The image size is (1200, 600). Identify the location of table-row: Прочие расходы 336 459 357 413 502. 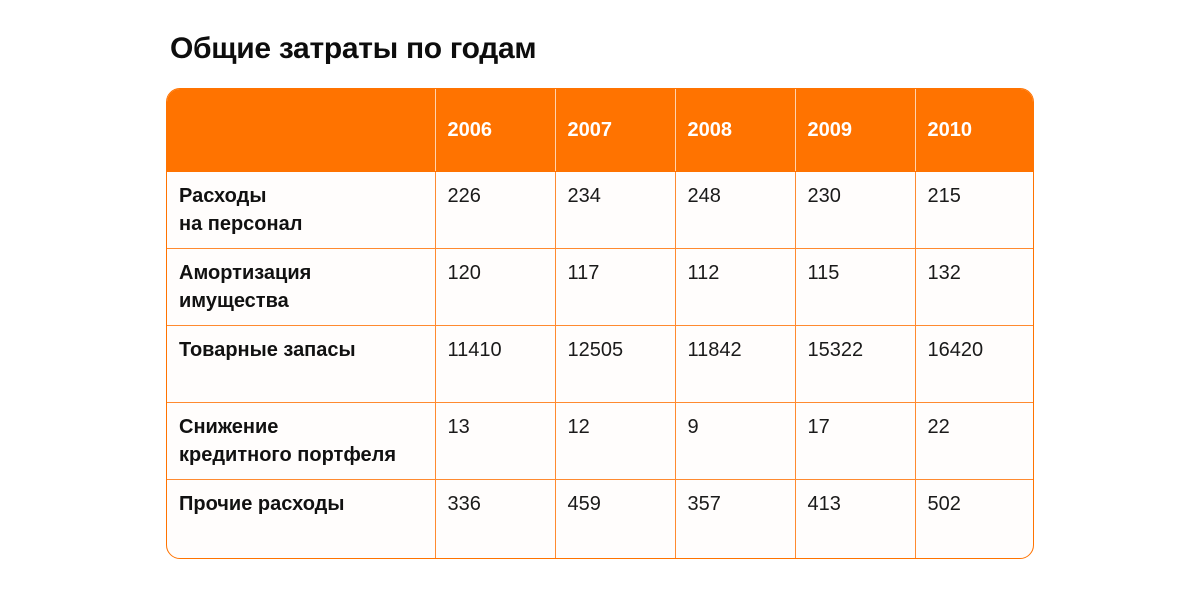
(600, 518).